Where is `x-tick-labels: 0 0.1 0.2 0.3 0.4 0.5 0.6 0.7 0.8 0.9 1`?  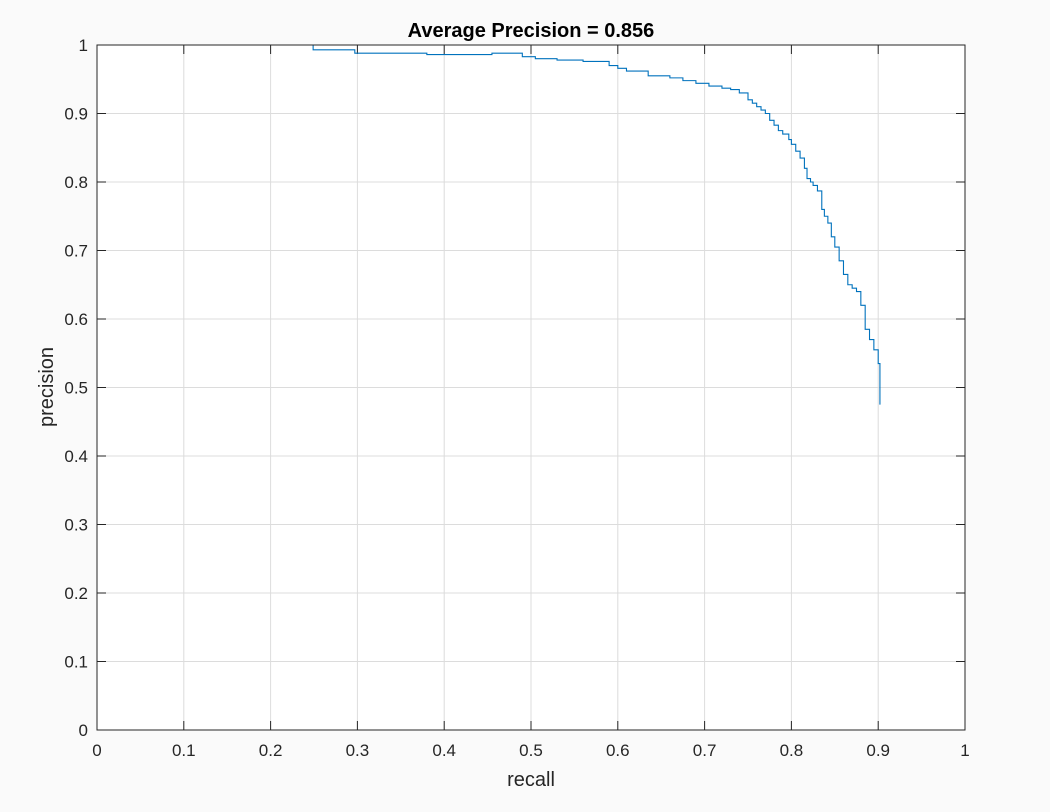 x-tick-labels: 0 0.1 0.2 0.3 0.4 0.5 0.6 0.7 0.8 0.9 1 is located at coordinates (530, 750).